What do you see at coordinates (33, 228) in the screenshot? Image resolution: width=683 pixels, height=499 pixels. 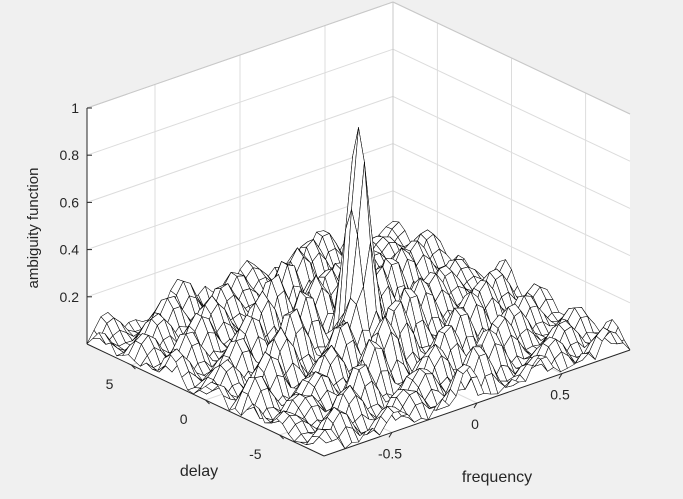 I see `z-axis-label: ambiguity function` at bounding box center [33, 228].